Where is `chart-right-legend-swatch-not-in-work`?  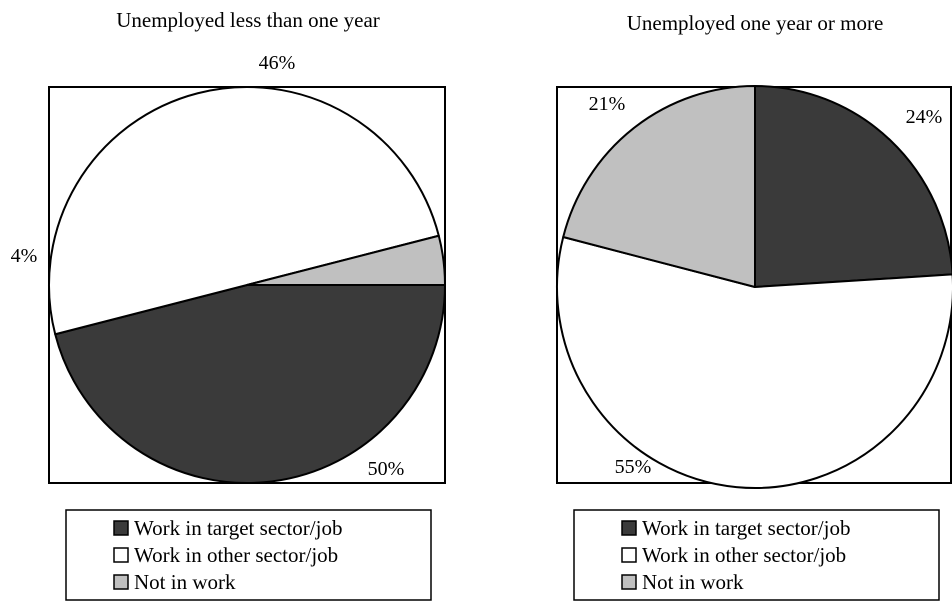 chart-right-legend-swatch-not-in-work is located at coordinates (629, 582).